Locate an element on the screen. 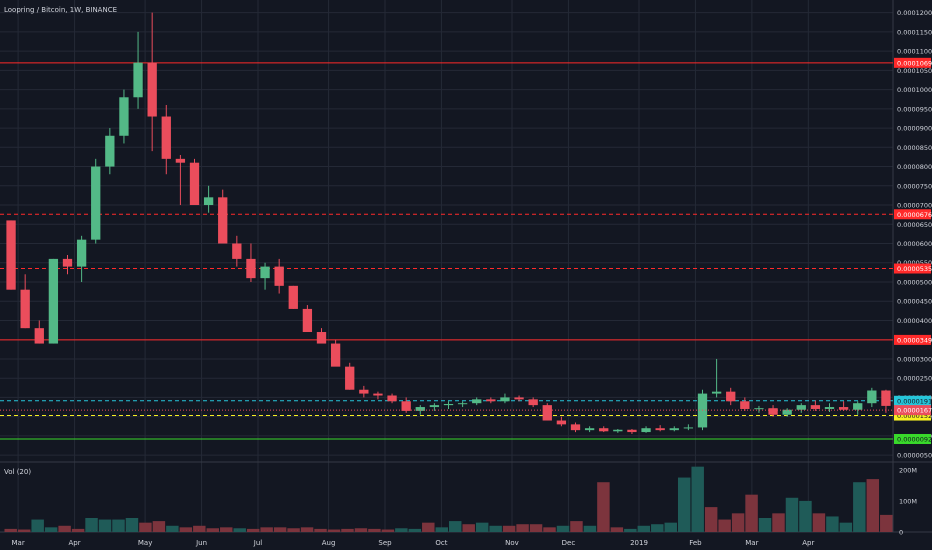 The image size is (932, 550). x-tick-label: Dec is located at coordinates (569, 543).